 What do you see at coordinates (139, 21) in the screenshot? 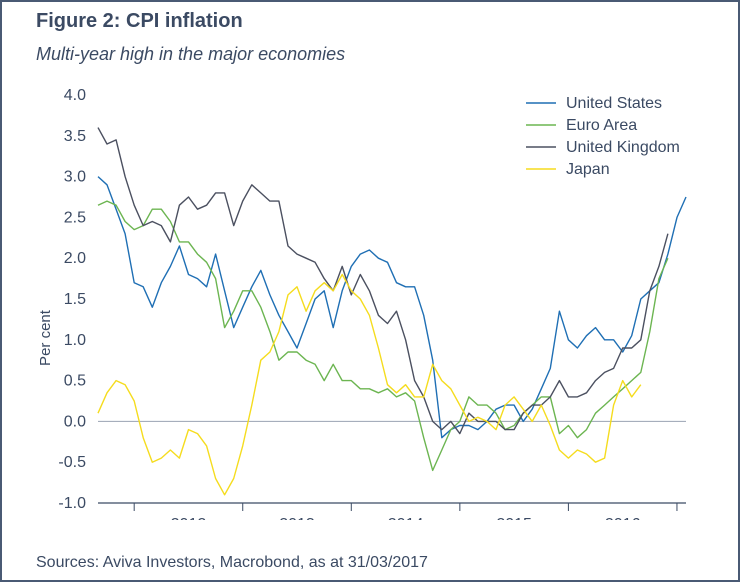
I see `chart-title: Figure 2: CPI inflation` at bounding box center [139, 21].